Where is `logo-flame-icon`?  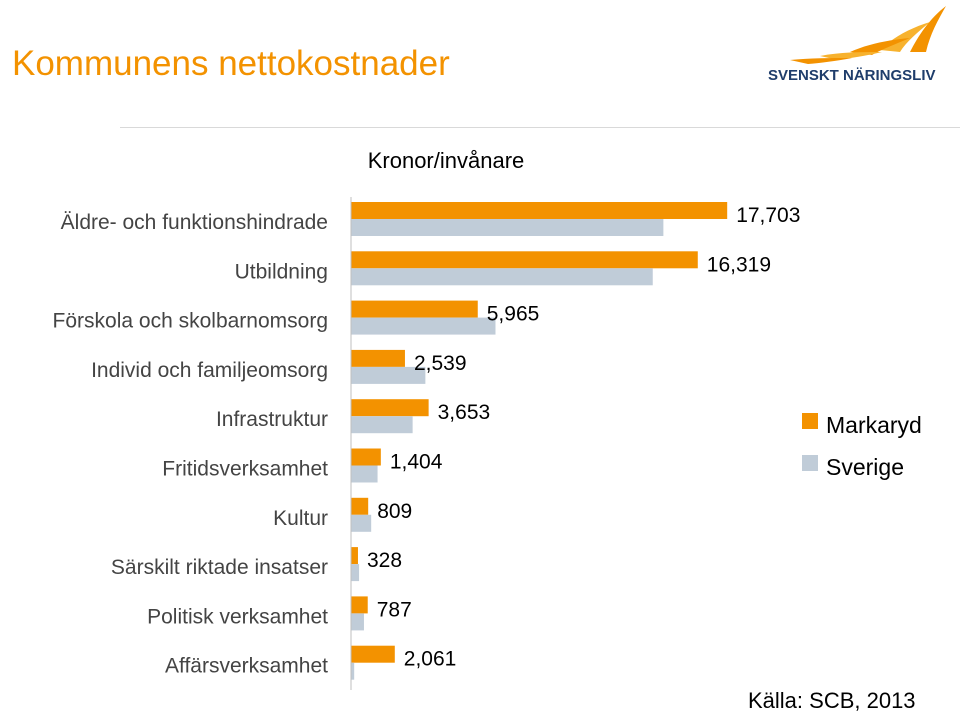 logo-flame-icon is located at coordinates (868, 35).